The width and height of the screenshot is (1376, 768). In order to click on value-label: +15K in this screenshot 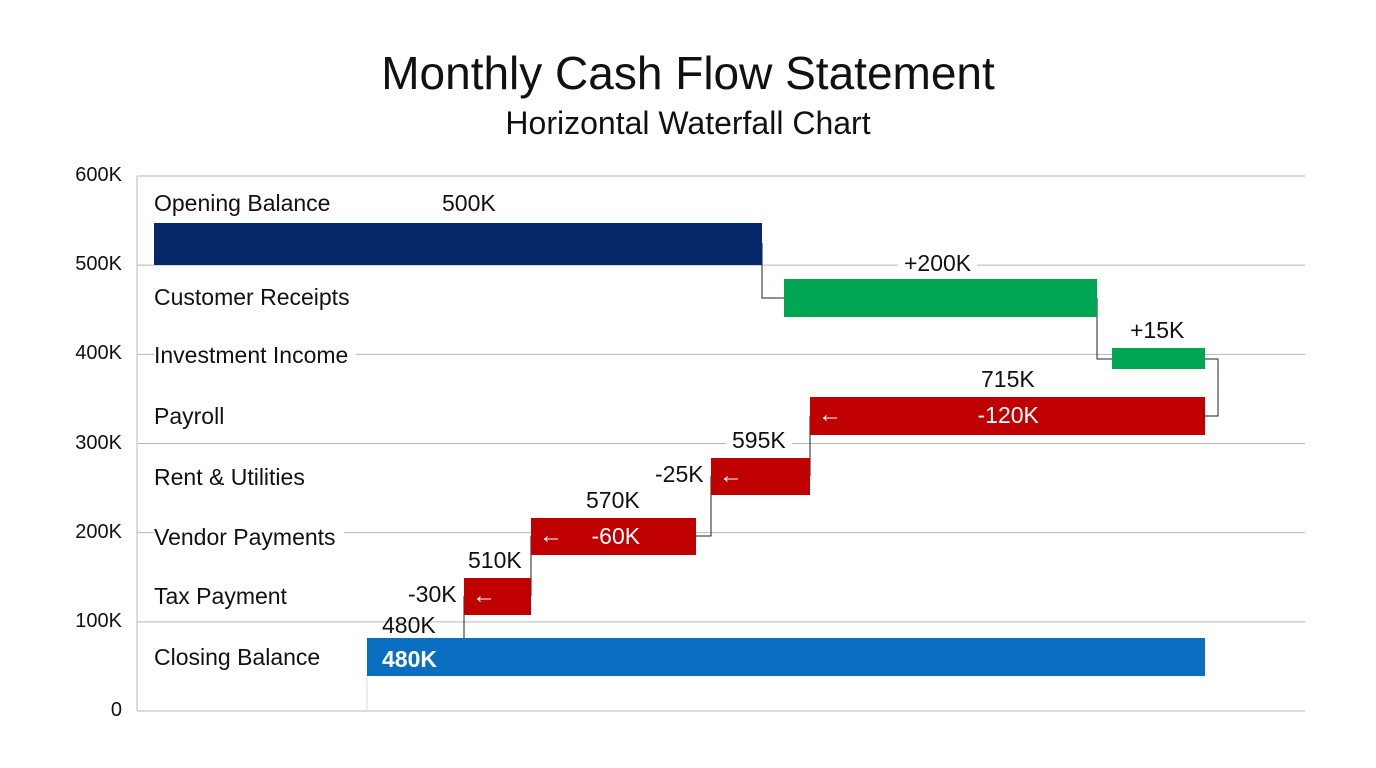, I will do `click(1157, 330)`.